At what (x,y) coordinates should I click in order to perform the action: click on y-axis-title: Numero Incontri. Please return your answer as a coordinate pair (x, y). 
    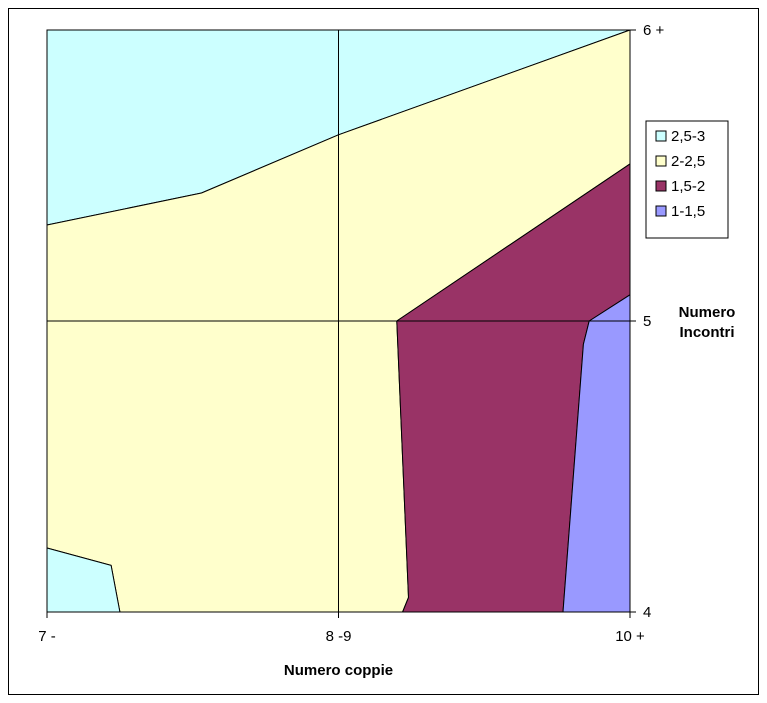
    Looking at the image, I should click on (707, 322).